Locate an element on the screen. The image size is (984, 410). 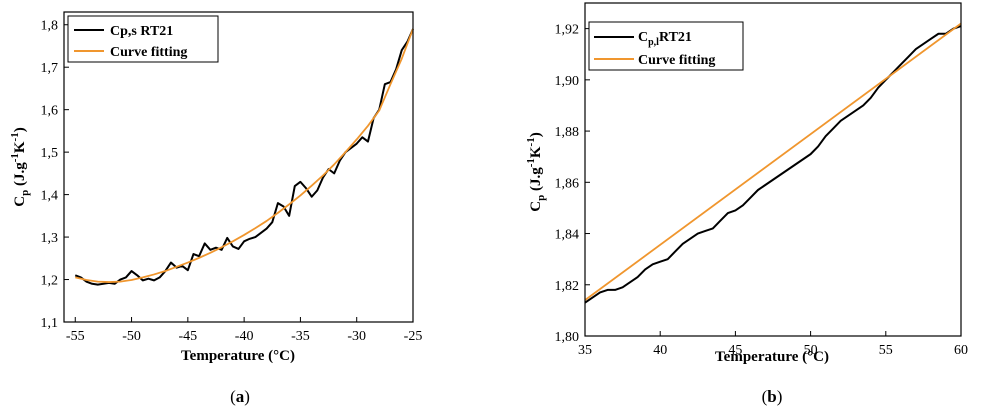
chart-b-ytick-label-6: 1,92 is located at coordinates (567, 30).